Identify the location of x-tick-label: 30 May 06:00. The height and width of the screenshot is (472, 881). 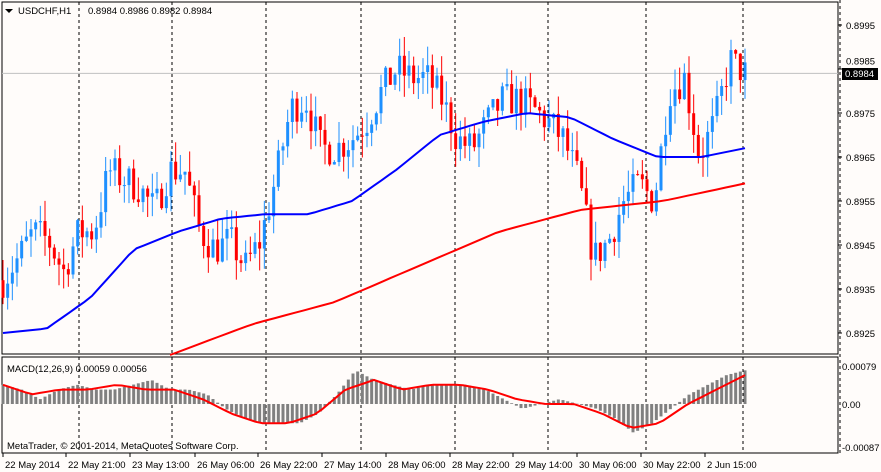
(608, 465).